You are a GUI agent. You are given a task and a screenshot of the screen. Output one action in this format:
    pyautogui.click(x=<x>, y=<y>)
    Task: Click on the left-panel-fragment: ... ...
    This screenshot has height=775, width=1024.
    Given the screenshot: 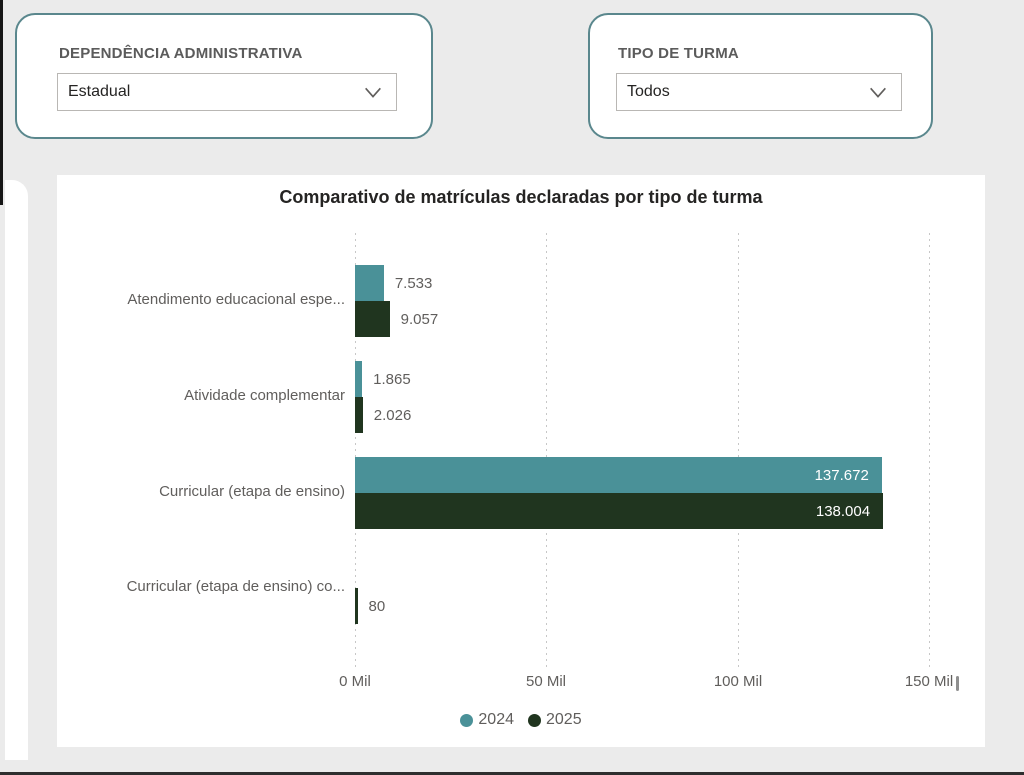 What is the action you would take?
    pyautogui.click(x=16, y=470)
    